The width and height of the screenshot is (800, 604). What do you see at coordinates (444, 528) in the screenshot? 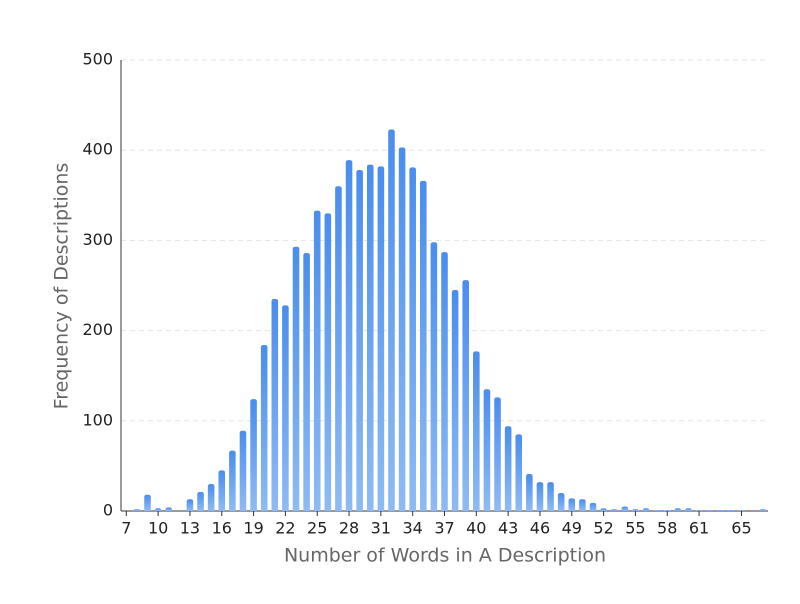
I see `x-tick-label: 37` at bounding box center [444, 528].